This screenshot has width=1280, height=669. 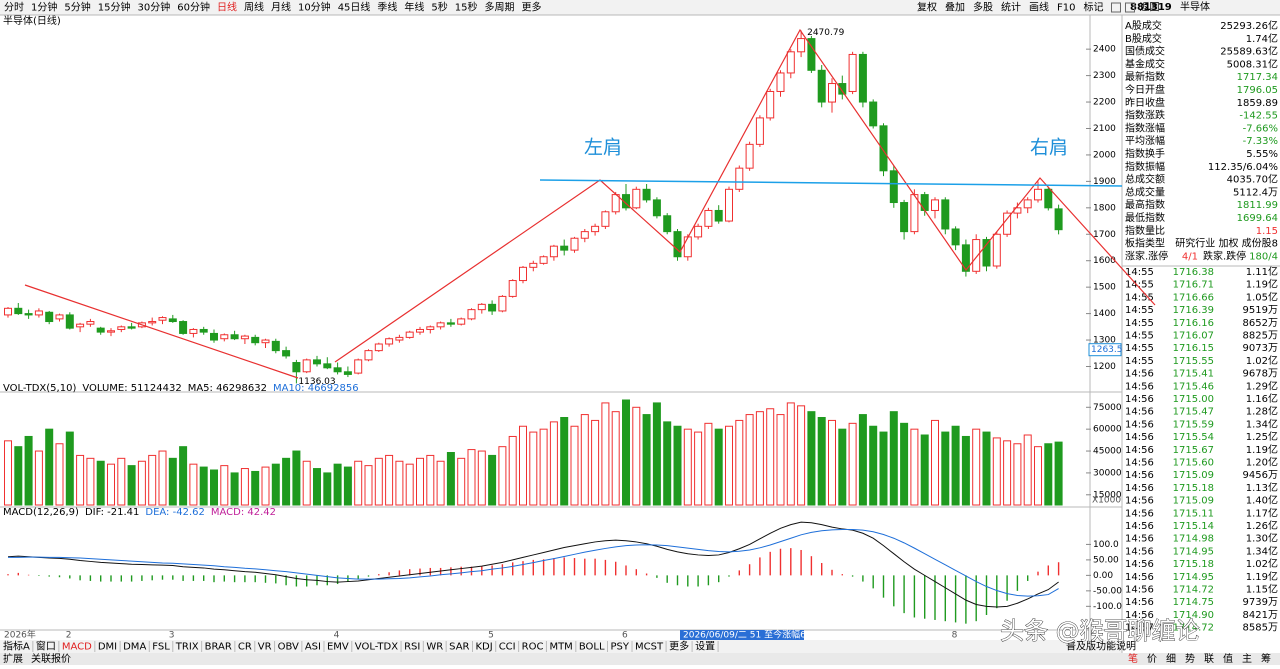 I want to click on help-link: 普及版功能说明, so click(x=1101, y=646).